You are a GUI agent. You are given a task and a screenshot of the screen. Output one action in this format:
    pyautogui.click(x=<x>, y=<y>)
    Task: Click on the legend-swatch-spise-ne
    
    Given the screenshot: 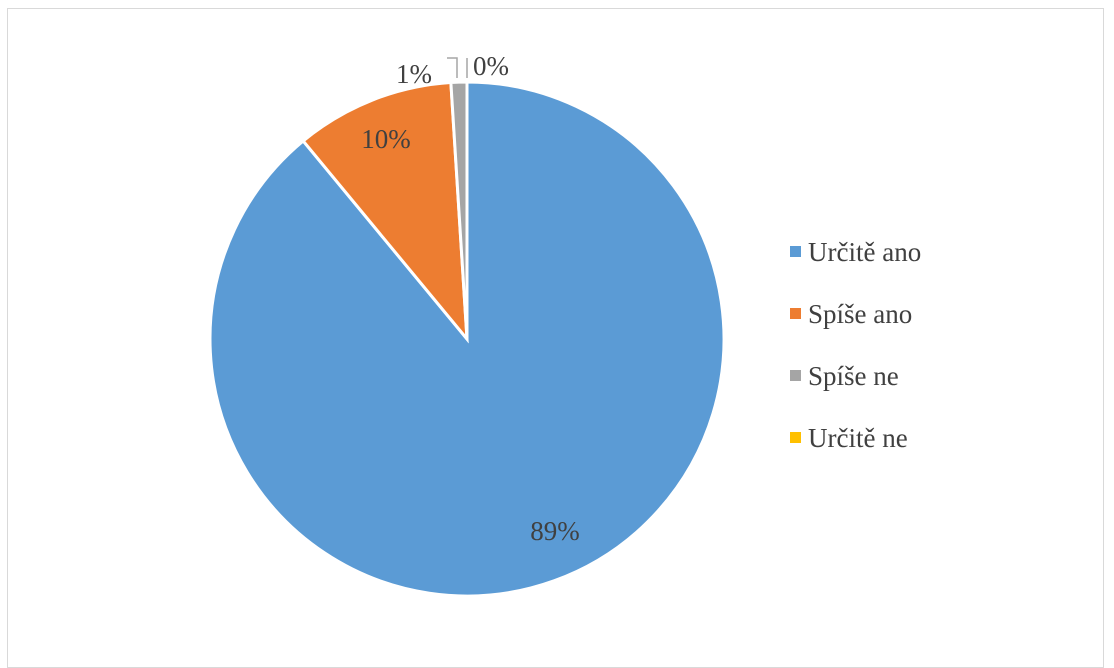 What is the action you would take?
    pyautogui.click(x=795, y=375)
    